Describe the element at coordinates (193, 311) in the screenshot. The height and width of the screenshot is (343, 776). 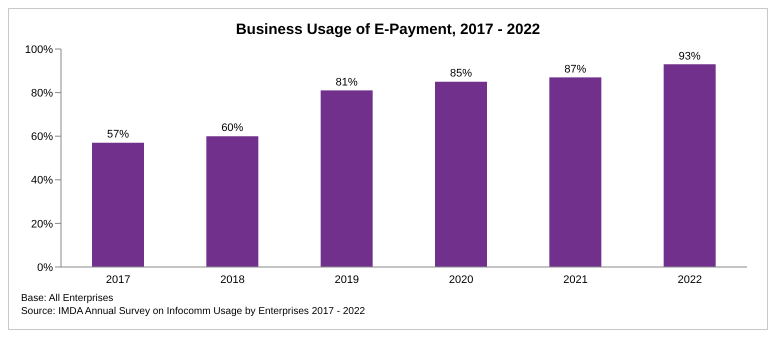
I see `source-note: Source: IMDA Annual Survey on Infocomm Usage by Enterprises 2017 - 2022` at that location.